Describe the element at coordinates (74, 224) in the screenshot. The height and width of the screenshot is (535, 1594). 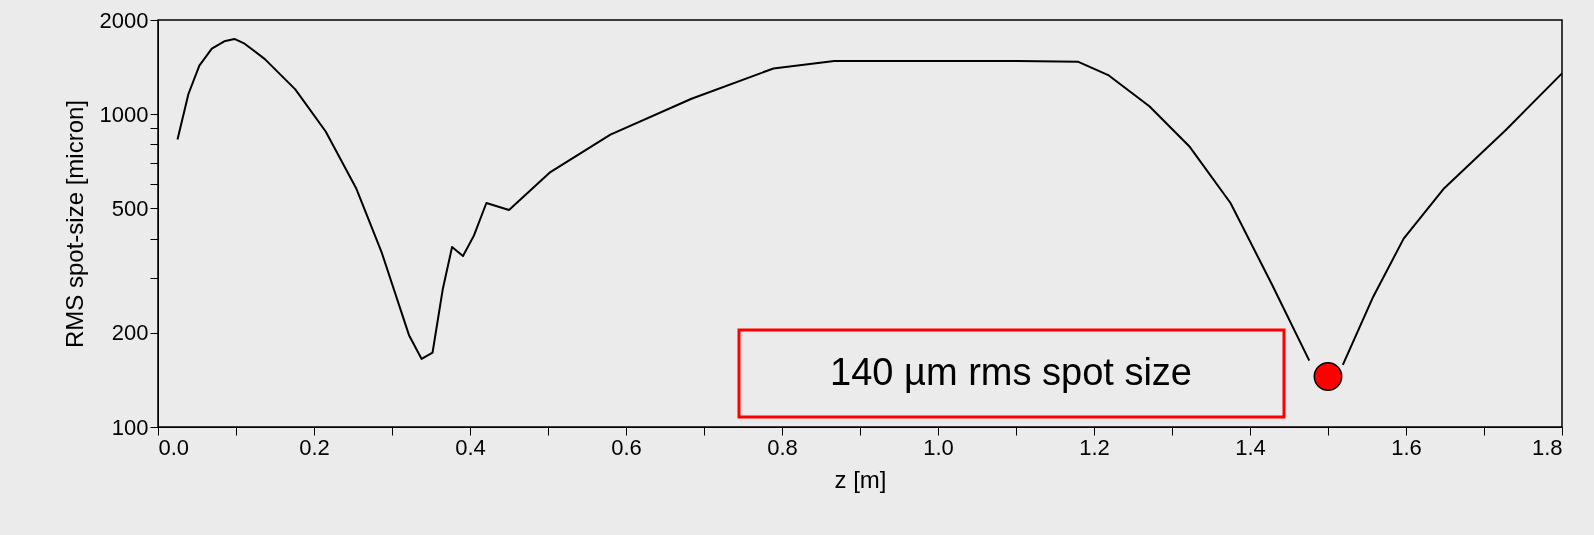
I see `y-axis-title: RMS spot-size [micron]` at that location.